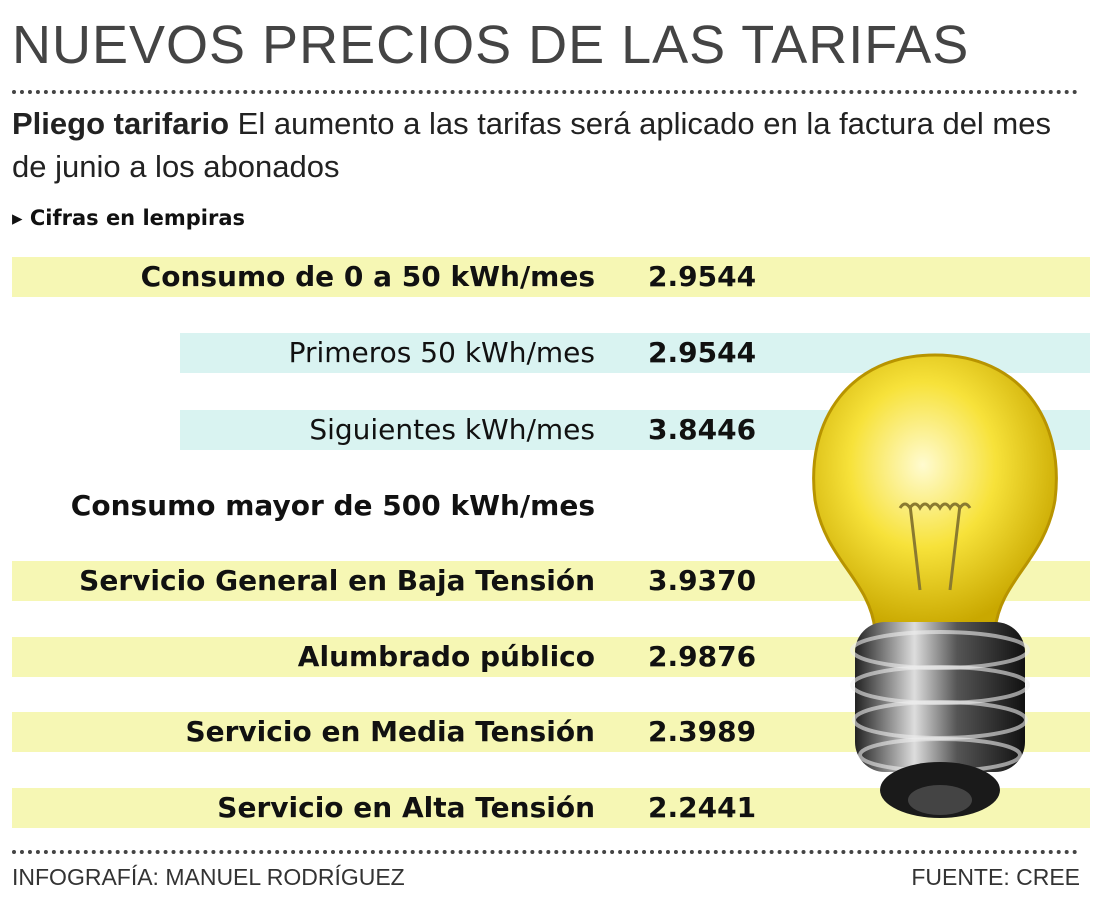 Image resolution: width=1094 pixels, height=900 pixels. I want to click on note: ▸ Cifras en lempiras, so click(129, 218).